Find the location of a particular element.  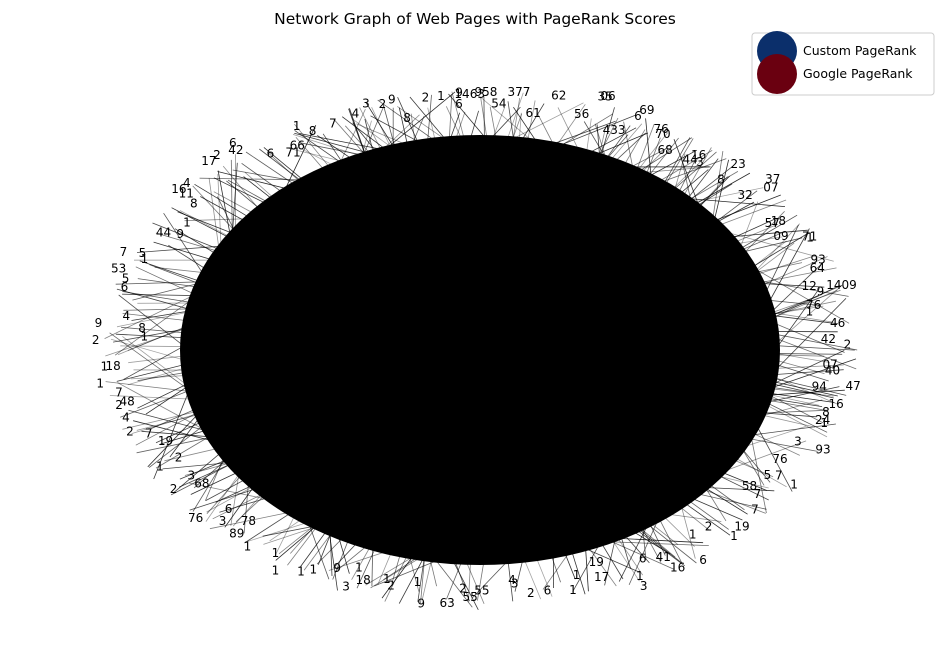

node-label: 46 is located at coordinates (837, 323).